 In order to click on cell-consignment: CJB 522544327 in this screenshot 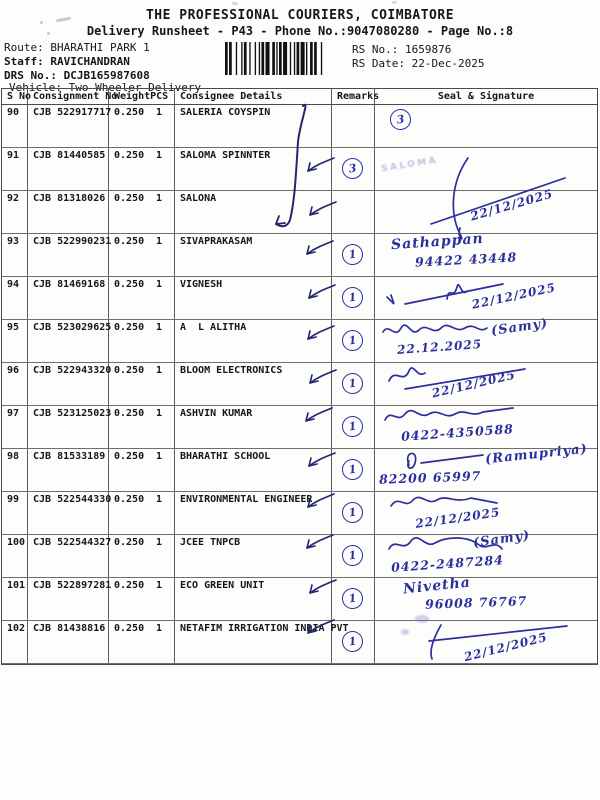, I will do `click(69, 556)`.